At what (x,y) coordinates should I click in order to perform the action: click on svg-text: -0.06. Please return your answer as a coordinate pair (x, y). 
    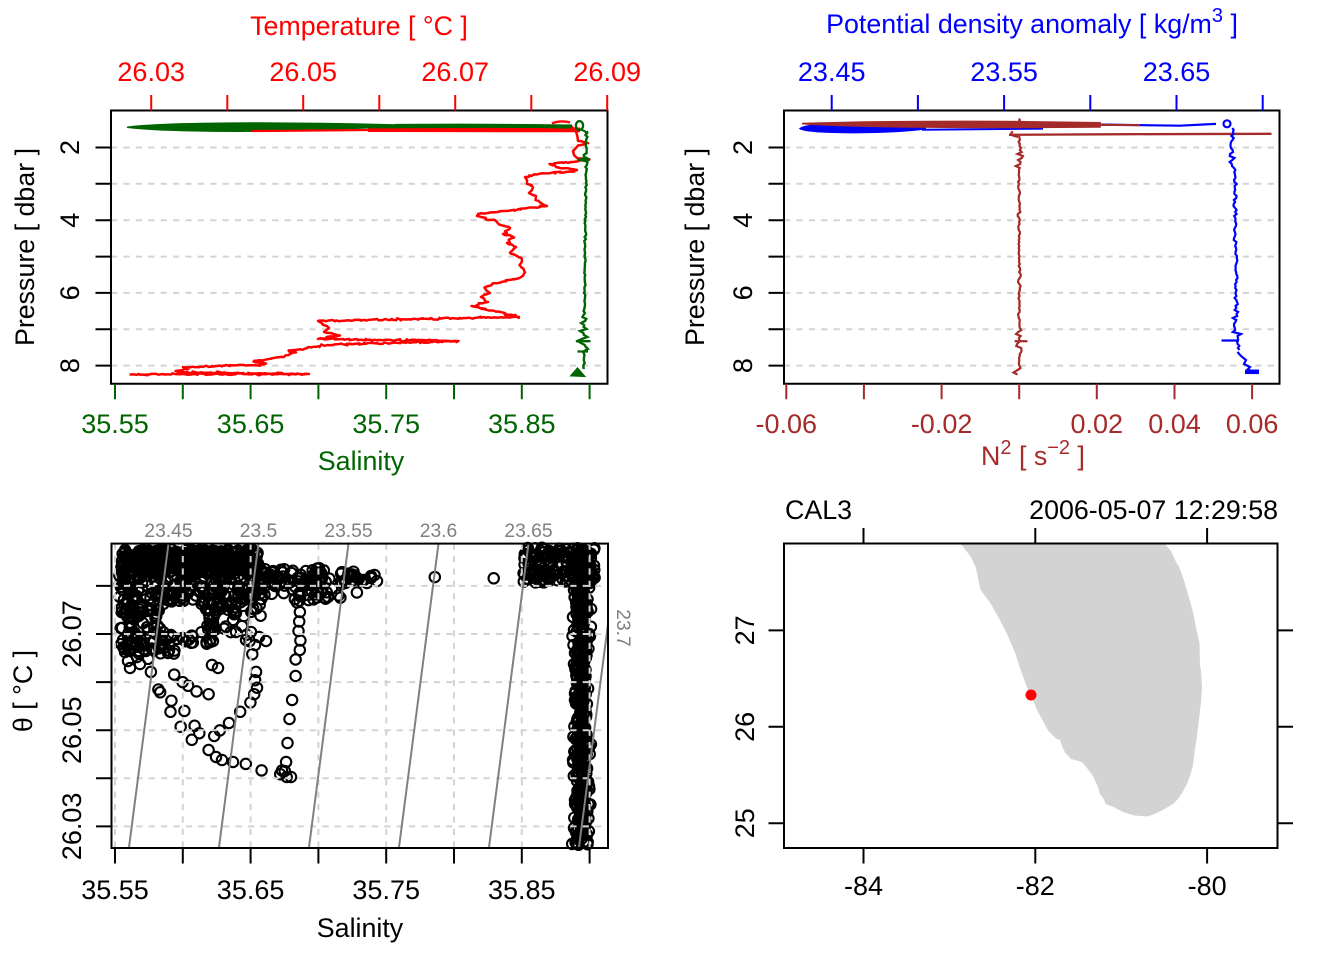
    Looking at the image, I should click on (787, 424).